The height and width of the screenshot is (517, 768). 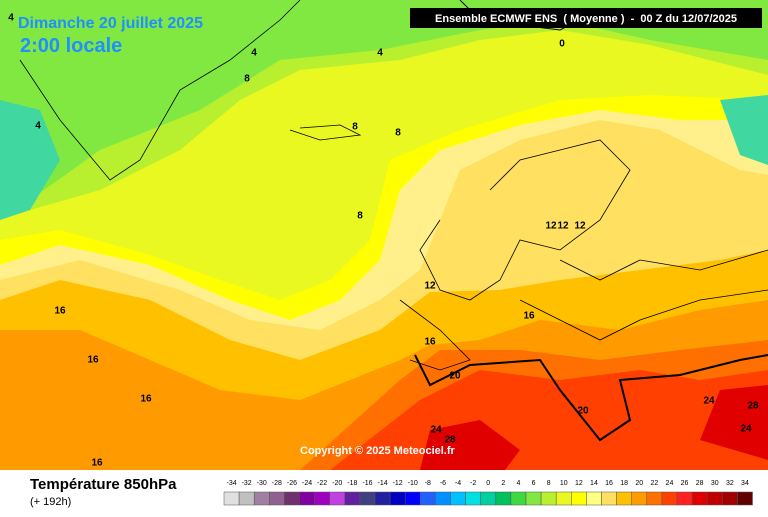 What do you see at coordinates (639, 483) in the screenshot?
I see `scale-label: 20` at bounding box center [639, 483].